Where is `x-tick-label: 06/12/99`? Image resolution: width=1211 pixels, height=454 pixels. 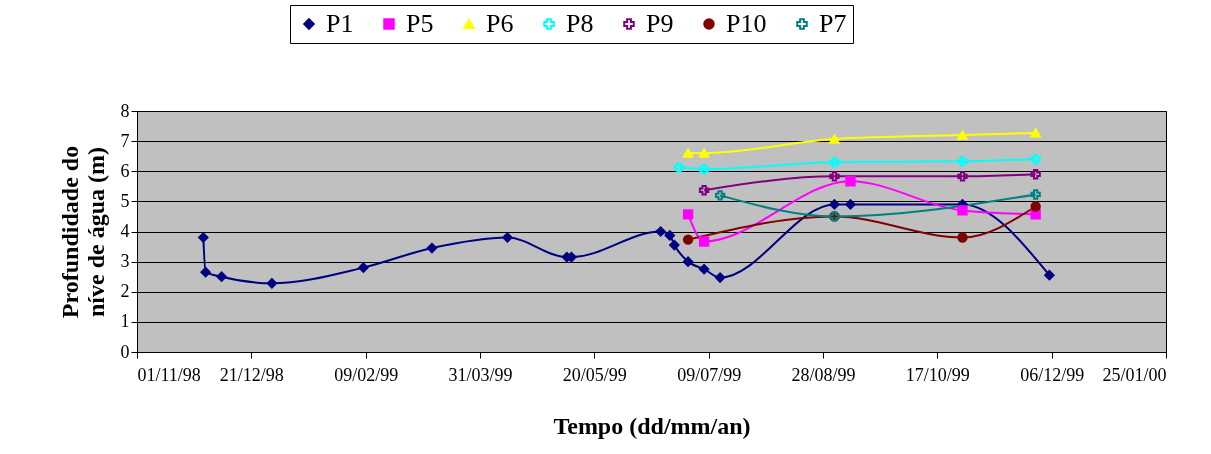
x-tick-label: 06/12/99 is located at coordinates (1052, 374).